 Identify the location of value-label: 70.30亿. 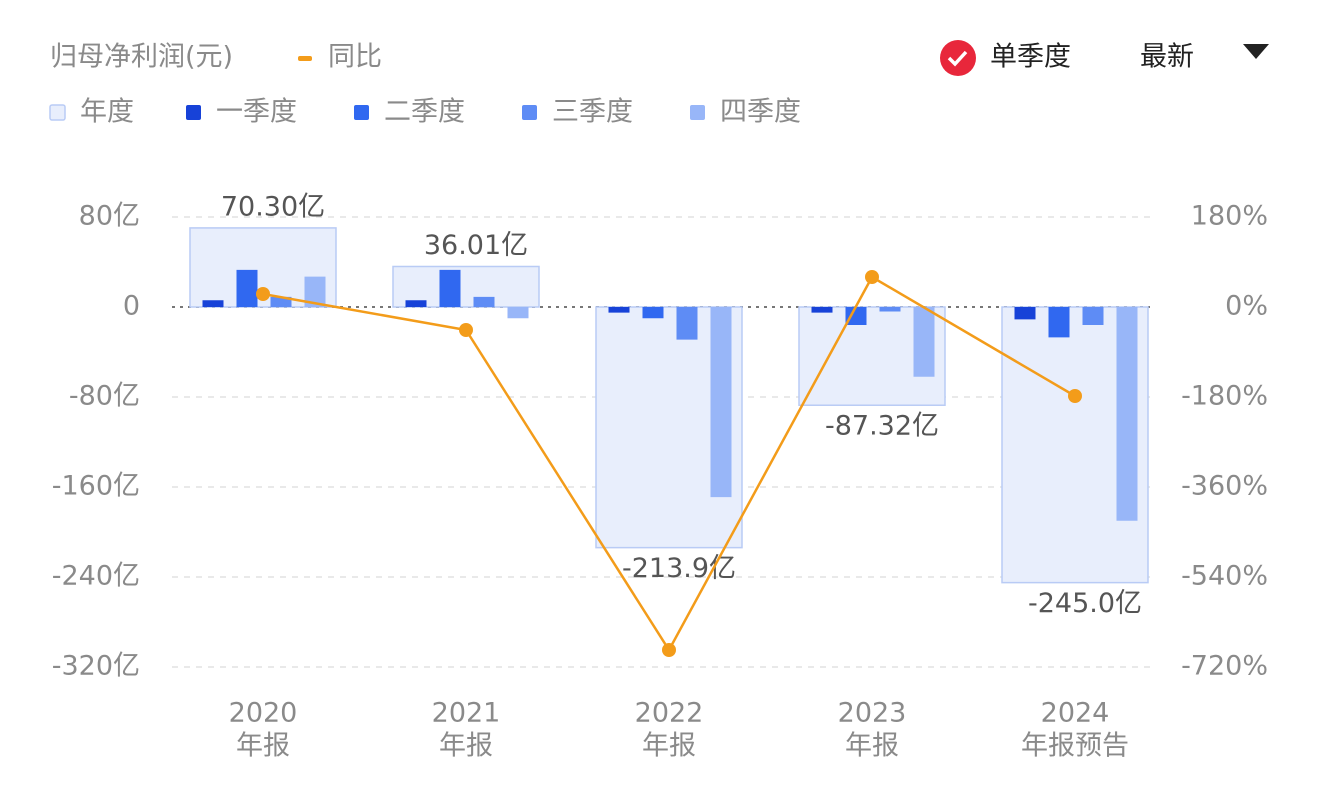
(273, 206).